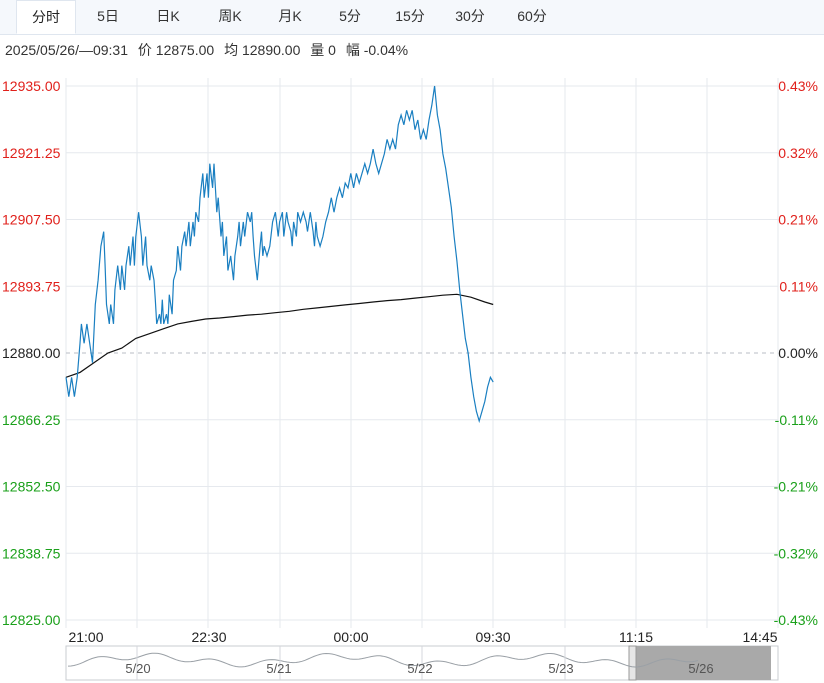 The width and height of the screenshot is (824, 683). Describe the element at coordinates (108, 16) in the screenshot. I see `tab-5day: 5日` at that location.